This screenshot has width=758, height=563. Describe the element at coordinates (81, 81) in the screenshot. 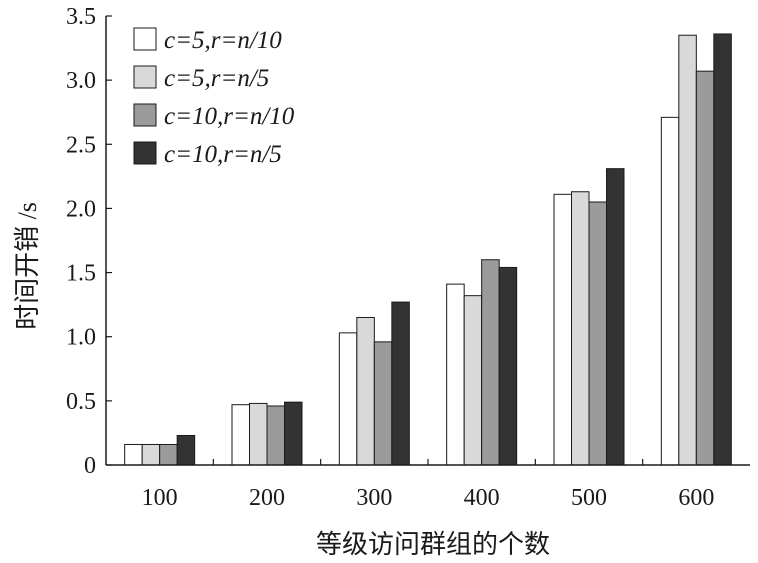

I see `y-tick-label: 3.0` at that location.